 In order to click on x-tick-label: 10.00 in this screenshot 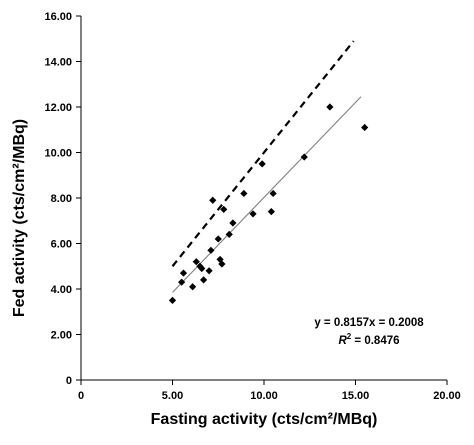, I will do `click(264, 396)`.